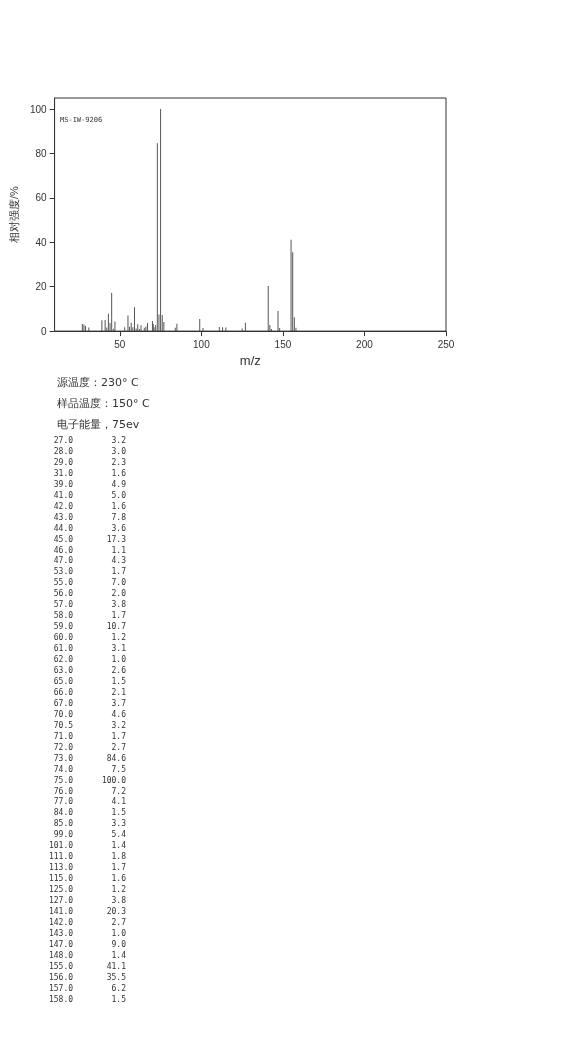 The width and height of the screenshot is (570, 1045). What do you see at coordinates (89, 802) in the screenshot?
I see `text: 77.0 4.1` at bounding box center [89, 802].